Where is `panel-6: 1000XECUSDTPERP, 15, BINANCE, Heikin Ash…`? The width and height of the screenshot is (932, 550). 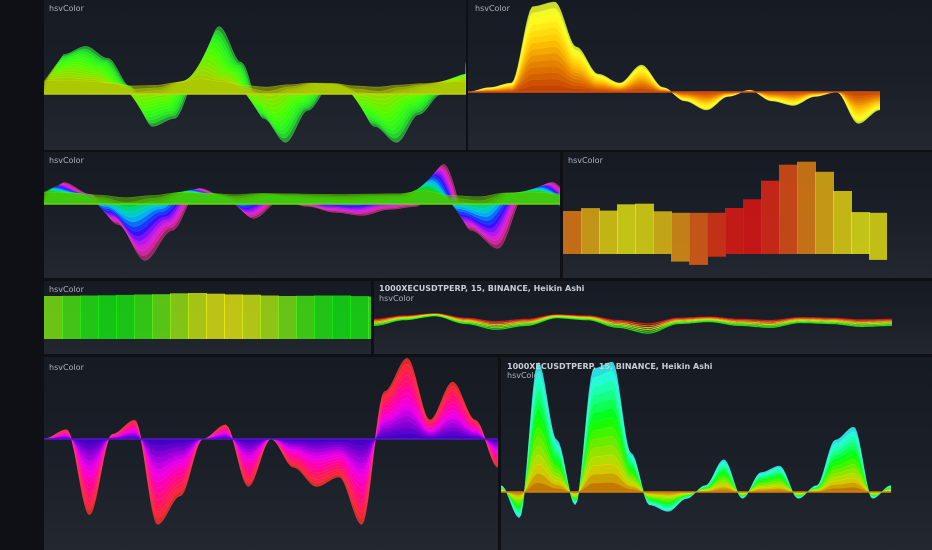 panel-6: 1000XECUSDTPERP, 15, BINANCE, Heikin Ash… is located at coordinates (653, 317).